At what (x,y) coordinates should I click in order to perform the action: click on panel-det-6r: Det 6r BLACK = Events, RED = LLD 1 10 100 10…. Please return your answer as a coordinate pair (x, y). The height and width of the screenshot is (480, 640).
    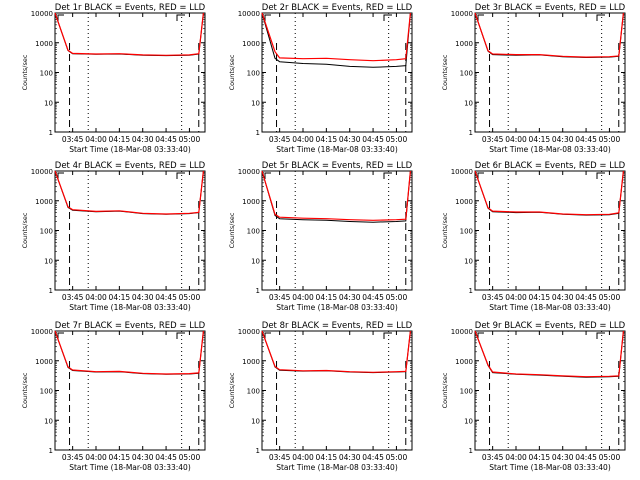
    Looking at the image, I should click on (533, 236).